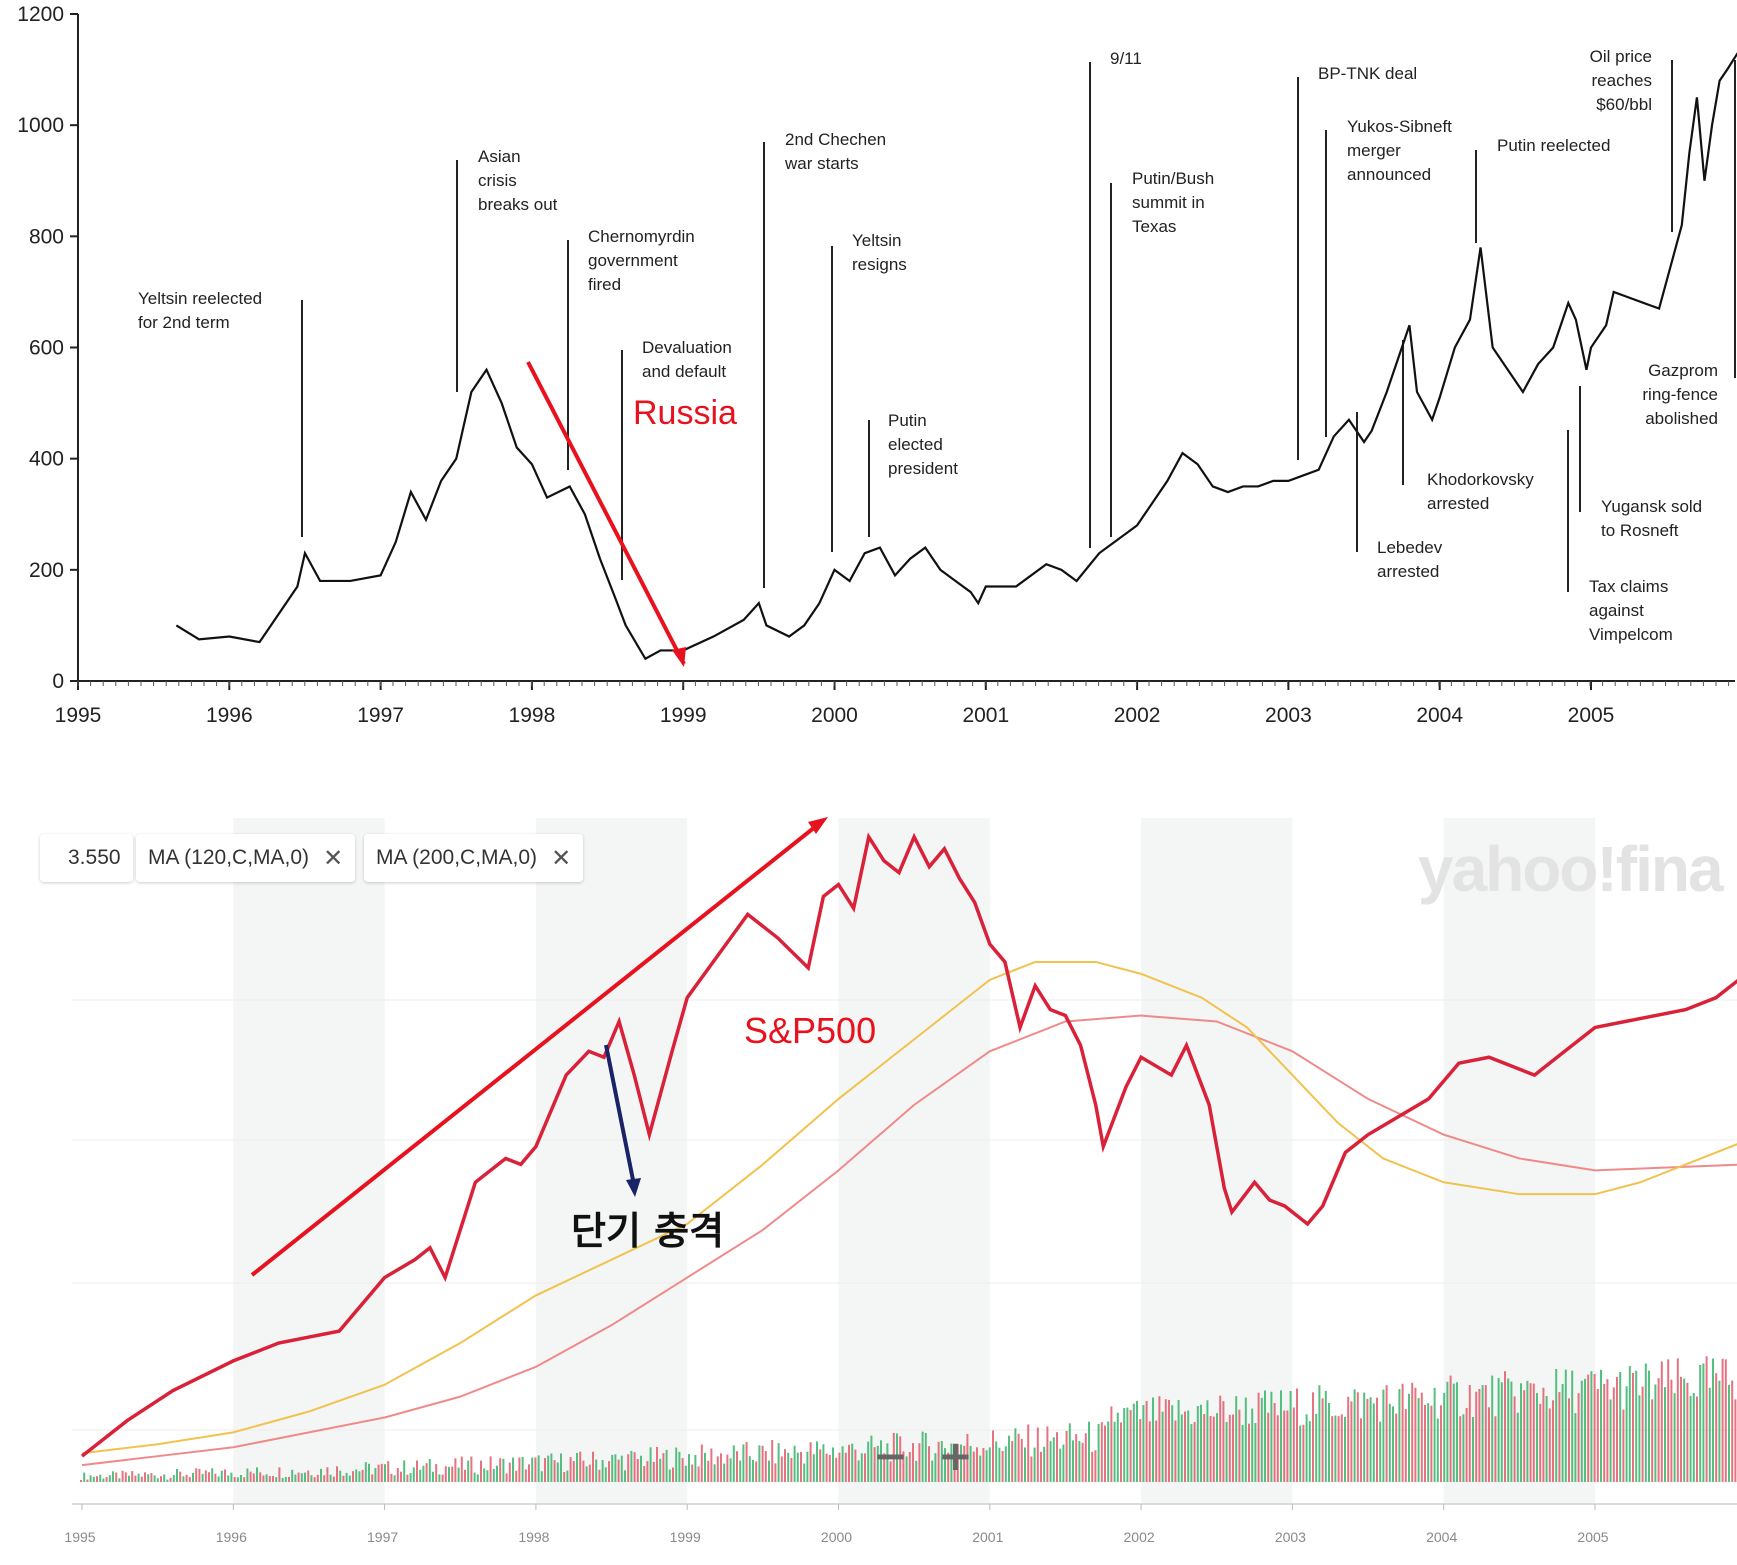  Describe the element at coordinates (915, 444) in the screenshot. I see `event-label: elected` at that location.